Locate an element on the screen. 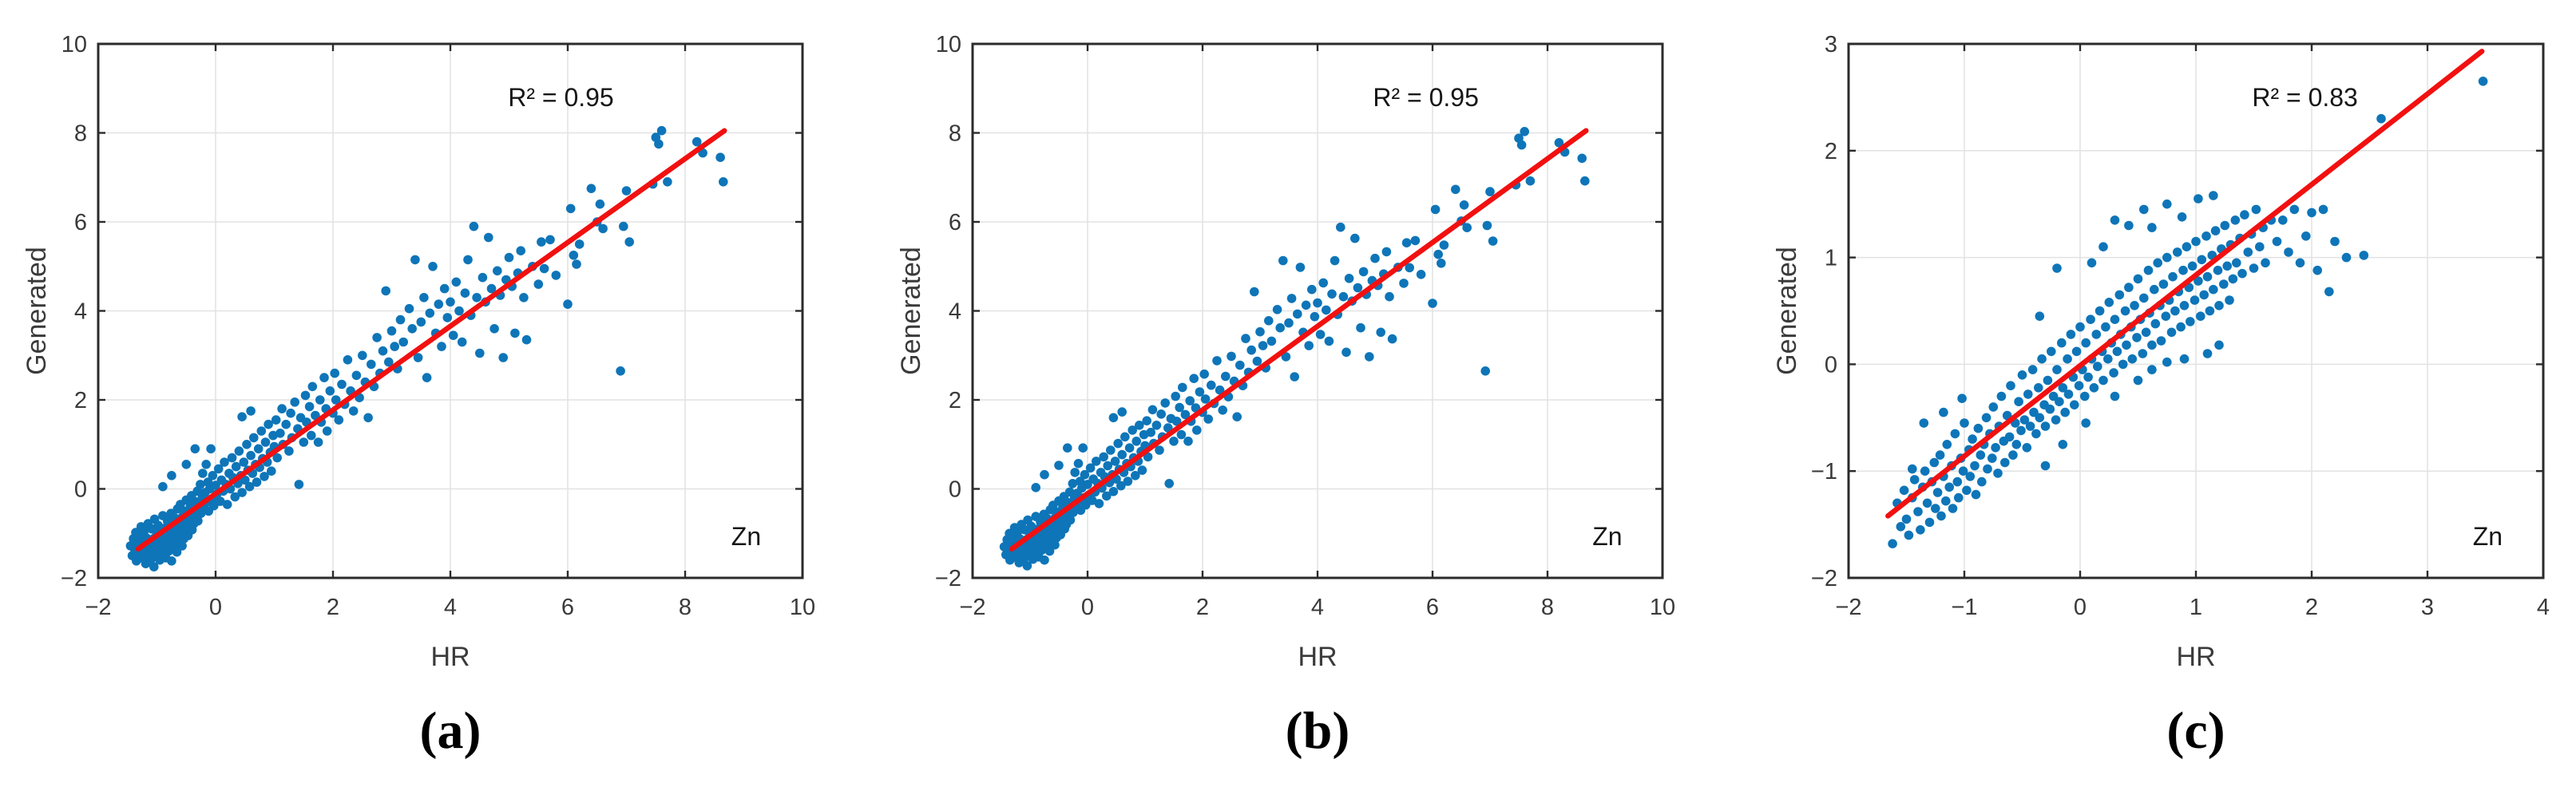  caption-c: (c) is located at coordinates (2195, 731).